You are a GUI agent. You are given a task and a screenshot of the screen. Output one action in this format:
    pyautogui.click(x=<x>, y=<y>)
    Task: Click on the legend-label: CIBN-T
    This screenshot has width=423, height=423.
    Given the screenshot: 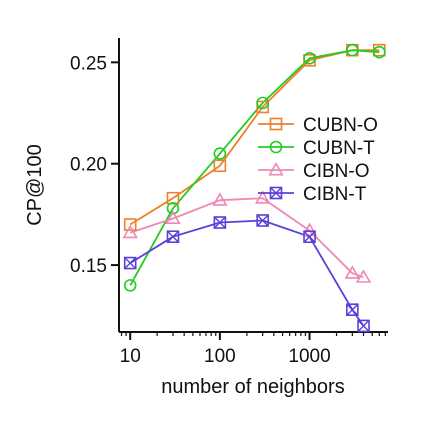 What is the action you would take?
    pyautogui.click(x=335, y=194)
    